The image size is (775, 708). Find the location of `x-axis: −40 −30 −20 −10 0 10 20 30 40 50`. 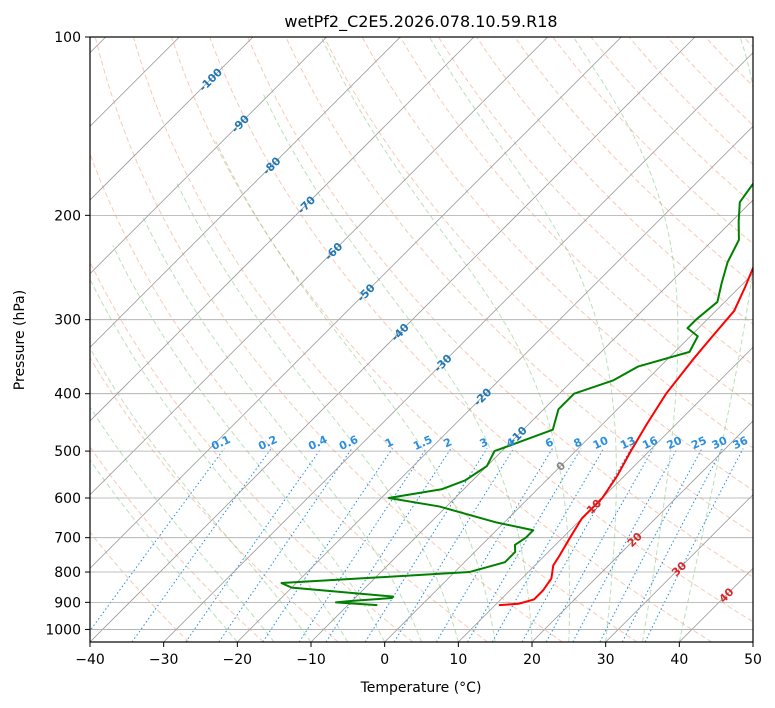

x-axis: −40 −30 −20 −10 0 10 20 30 40 50 is located at coordinates (418, 655).